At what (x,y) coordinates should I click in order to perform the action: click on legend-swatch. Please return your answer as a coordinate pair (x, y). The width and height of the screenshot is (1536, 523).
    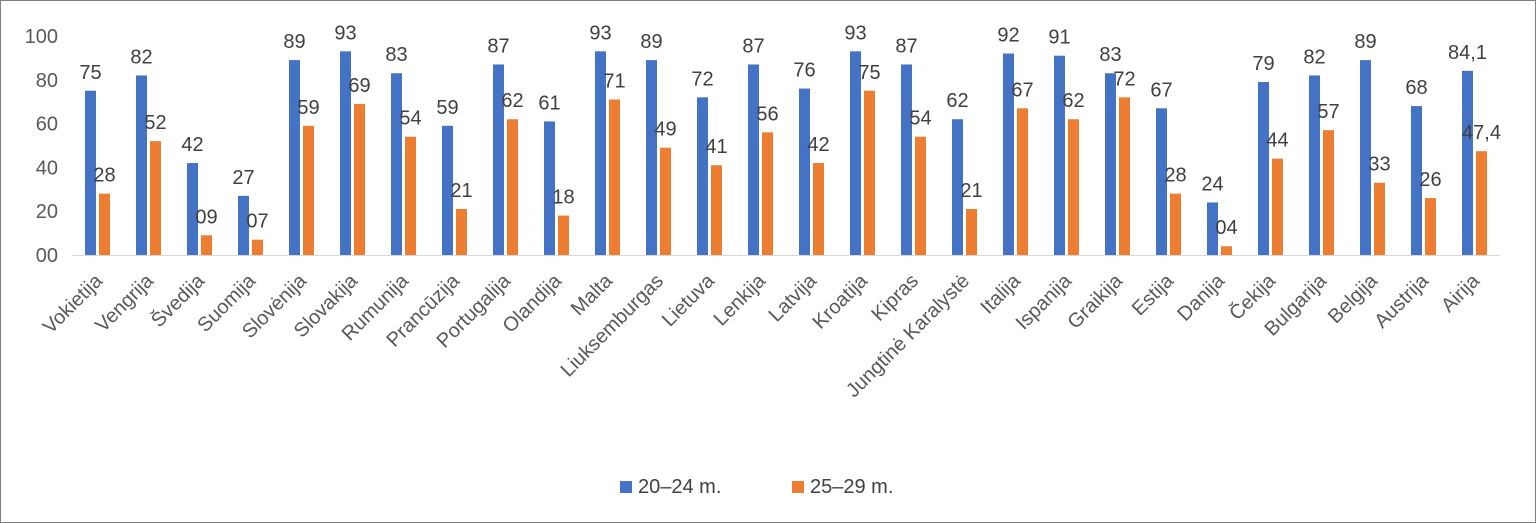
    Looking at the image, I should click on (626, 487).